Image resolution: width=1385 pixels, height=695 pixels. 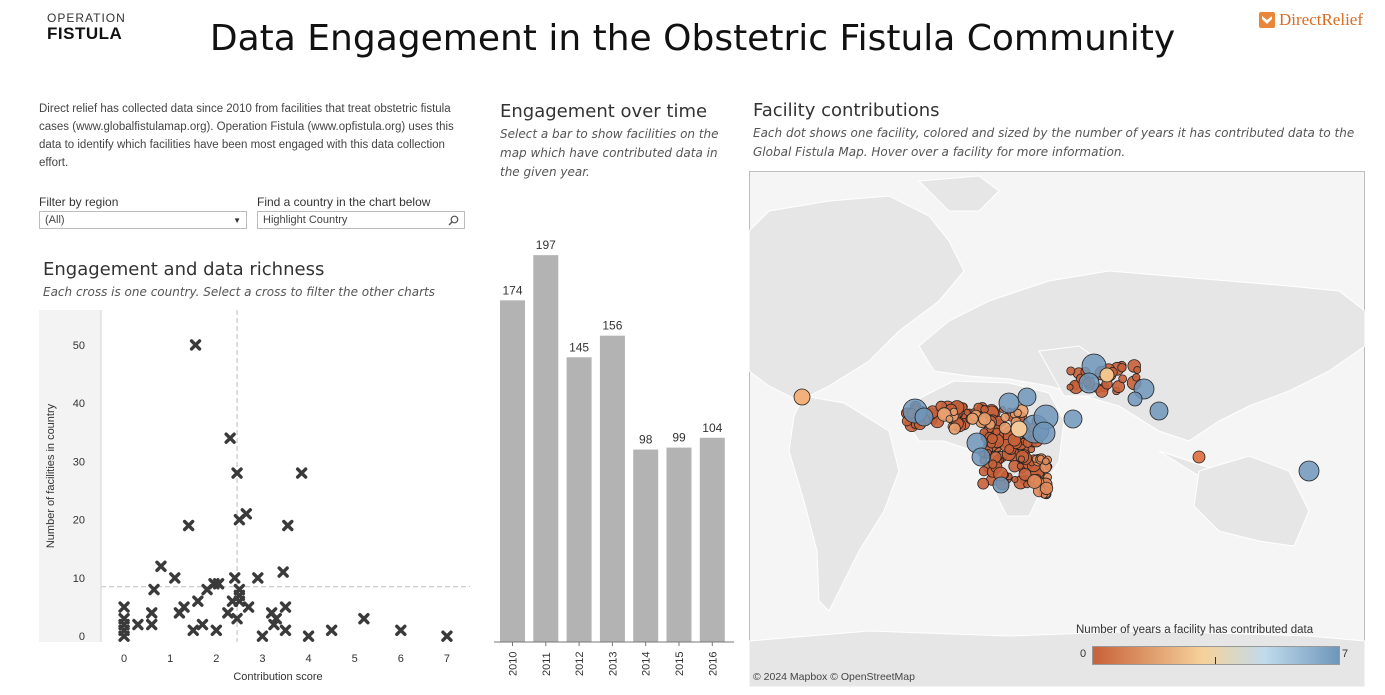 I want to click on region-filter-value: (All), so click(x=55, y=220).